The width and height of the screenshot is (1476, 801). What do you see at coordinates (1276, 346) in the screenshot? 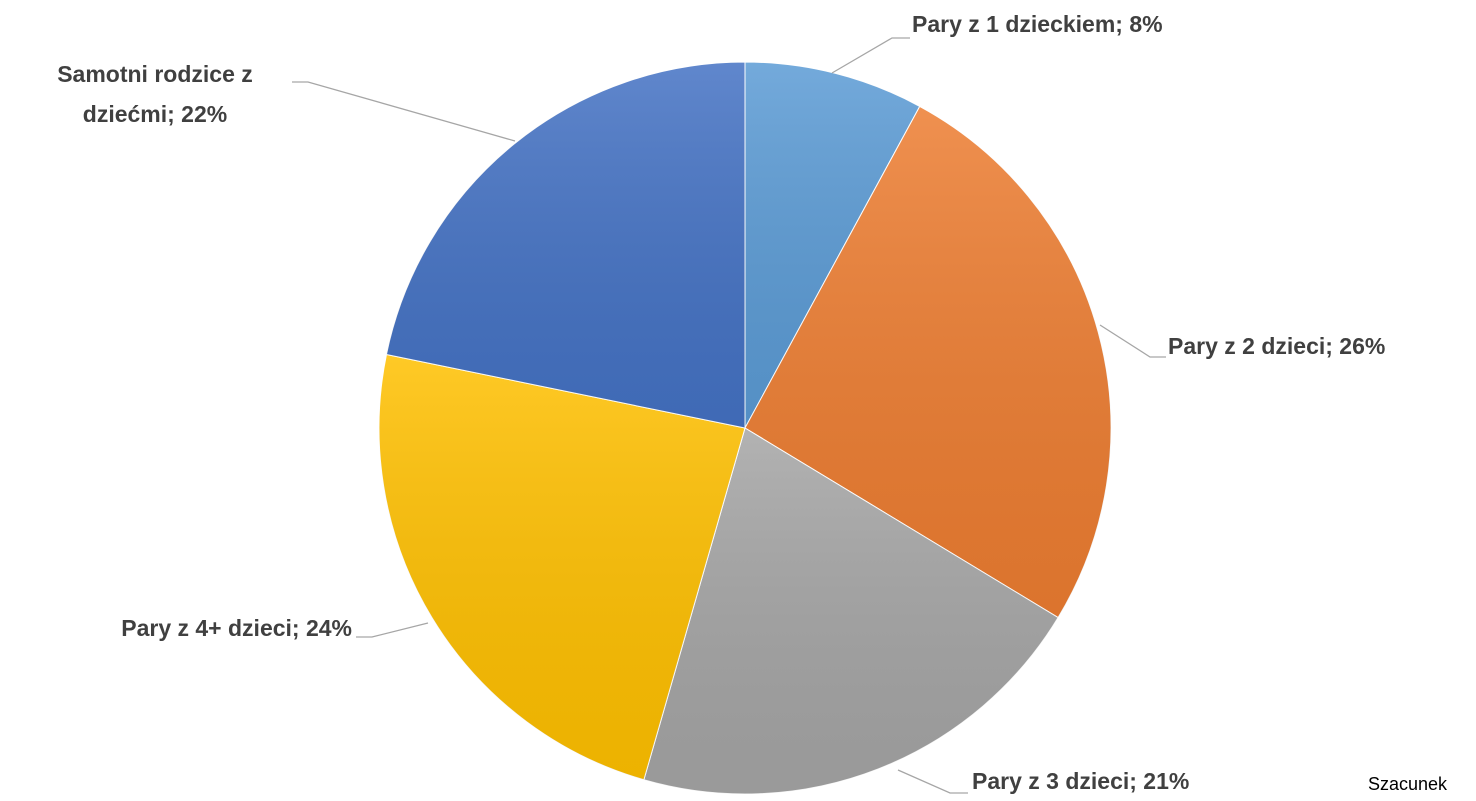
I see `data-label: Pary z 2 dzieci; 26%` at bounding box center [1276, 346].